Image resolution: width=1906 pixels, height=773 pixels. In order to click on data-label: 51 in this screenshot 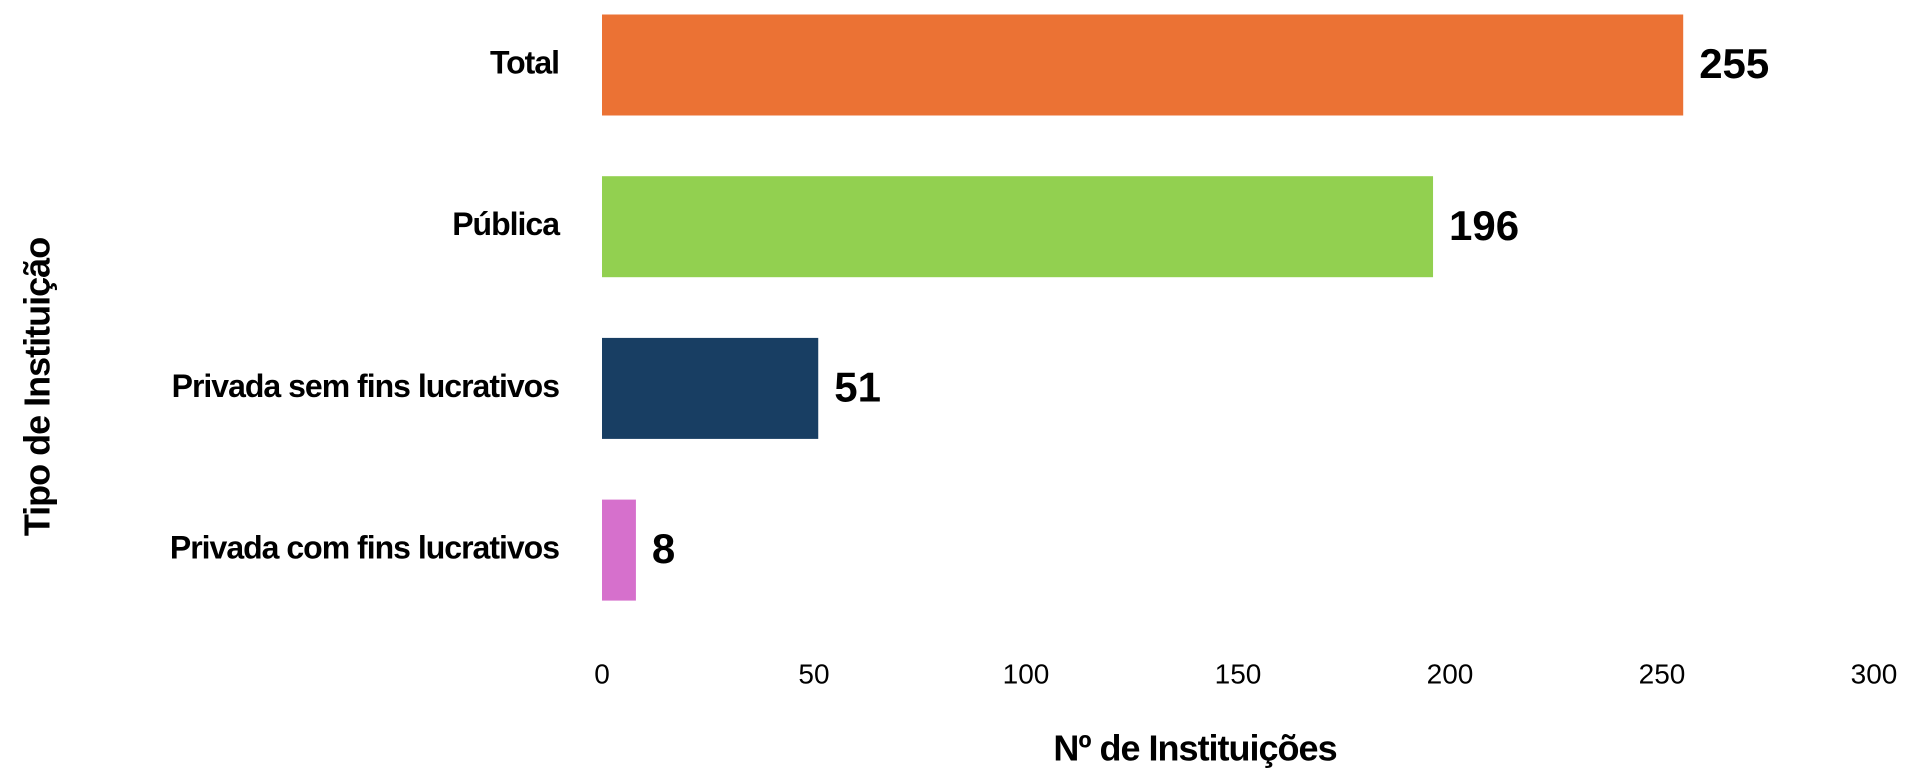, I will do `click(857, 386)`.